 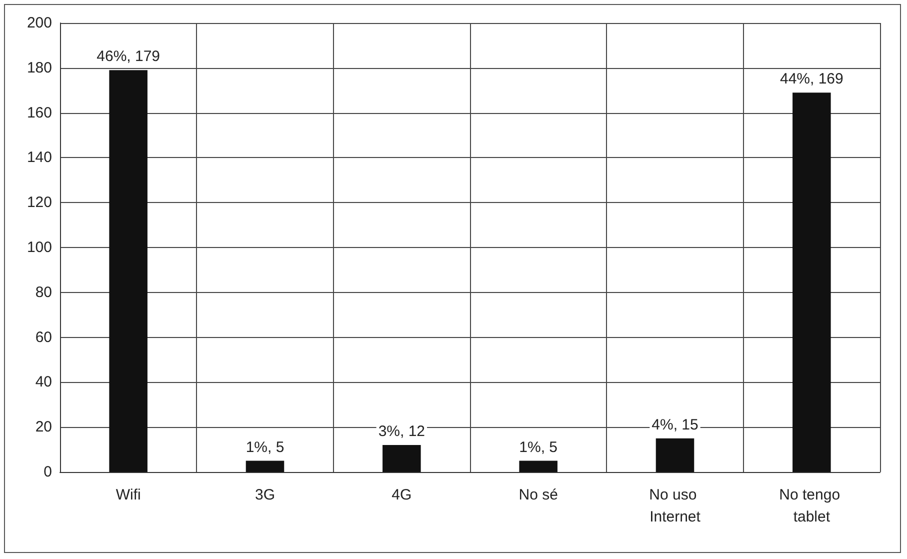 I want to click on x-tick-label: 4G, so click(x=402, y=495).